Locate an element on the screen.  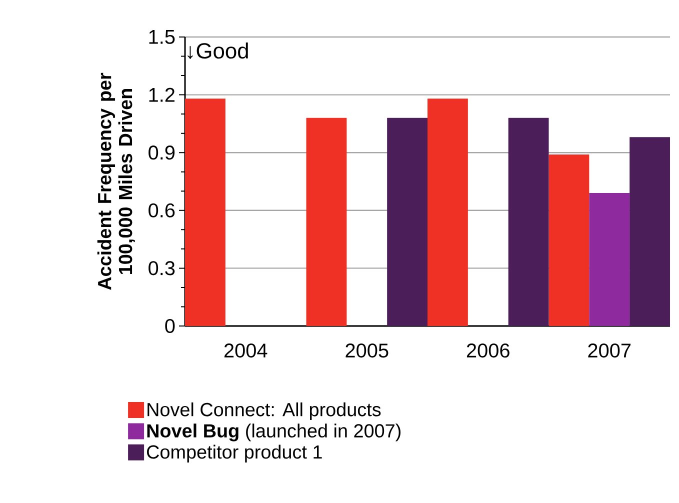
y-tick-label: 1.2 is located at coordinates (161, 95).